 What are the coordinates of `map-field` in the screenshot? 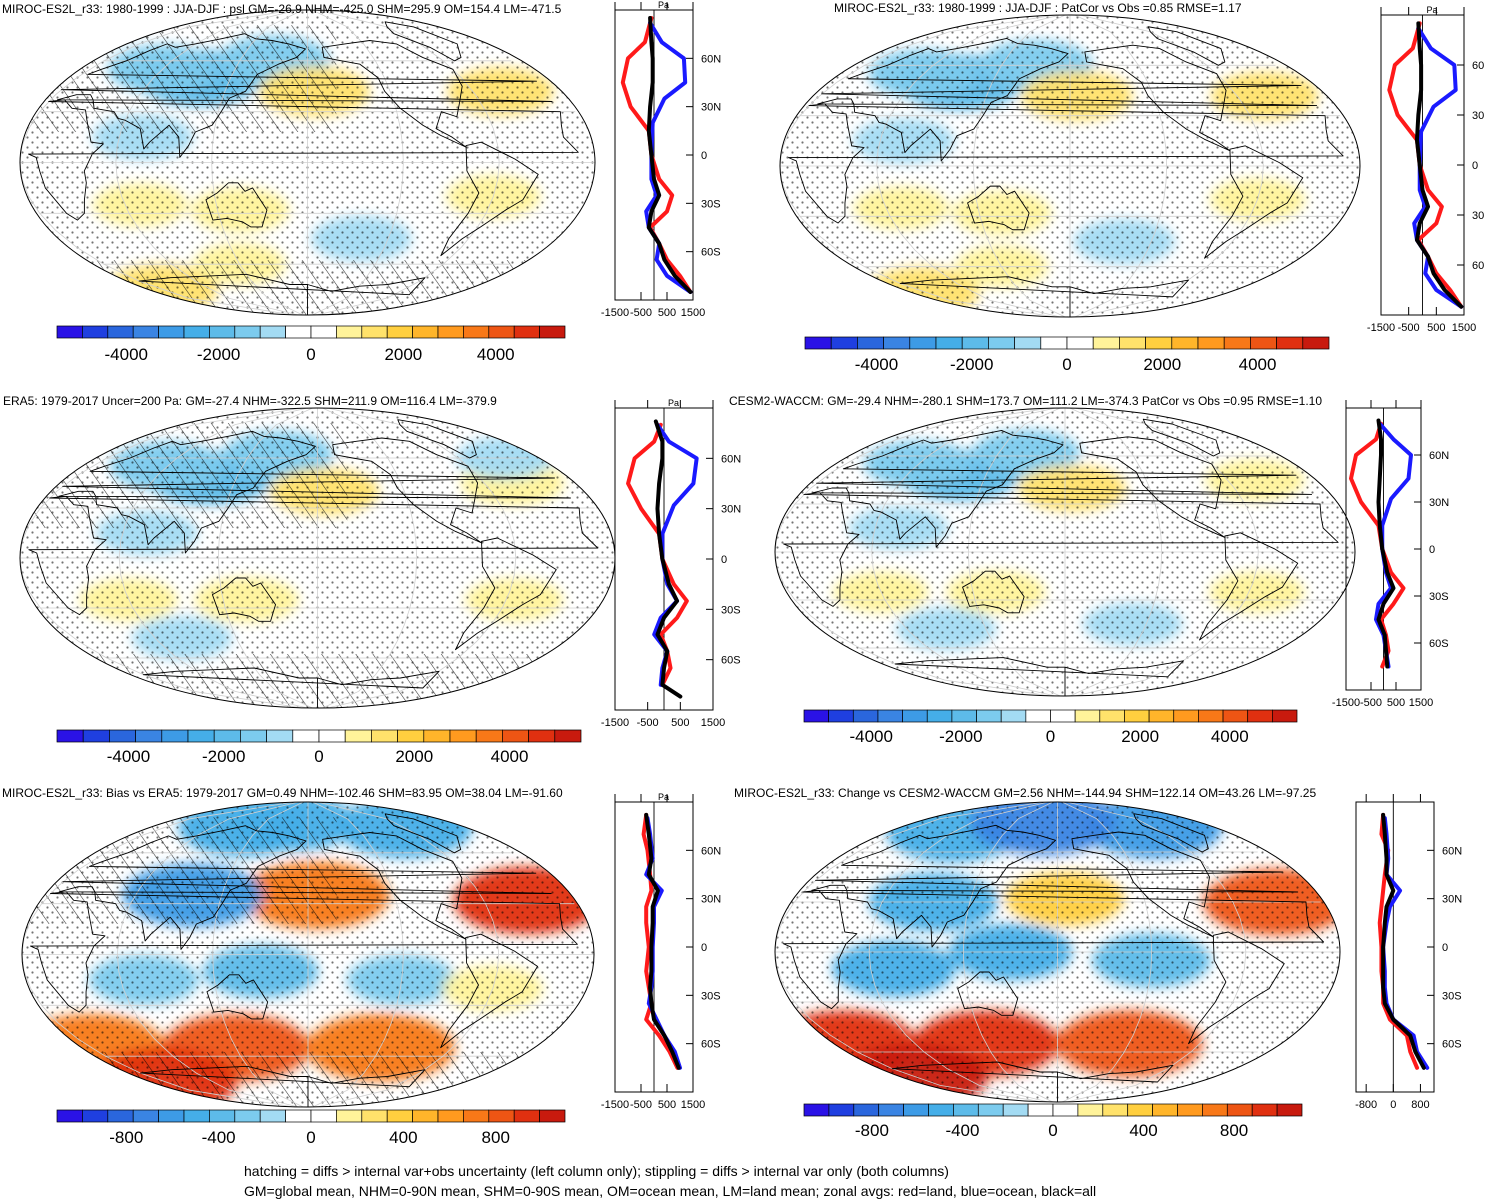 It's located at (1065, 552).